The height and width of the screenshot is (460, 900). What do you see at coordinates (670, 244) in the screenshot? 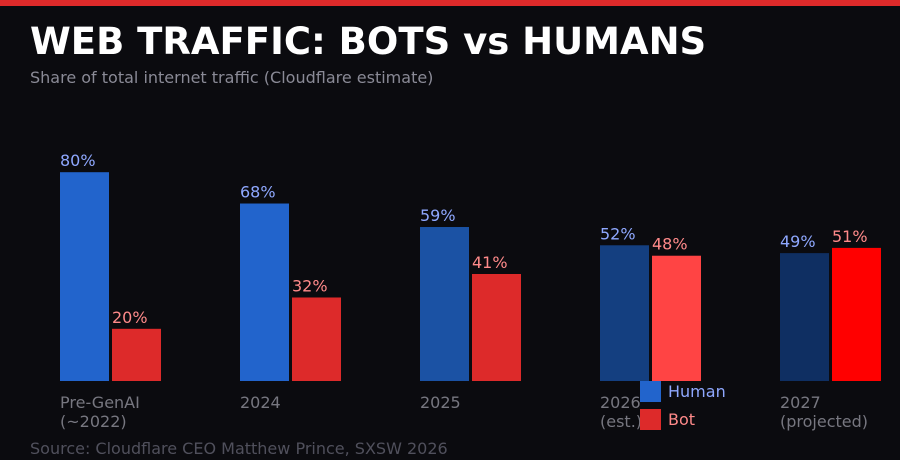
I see `data-label-bot: 48%` at bounding box center [670, 244].